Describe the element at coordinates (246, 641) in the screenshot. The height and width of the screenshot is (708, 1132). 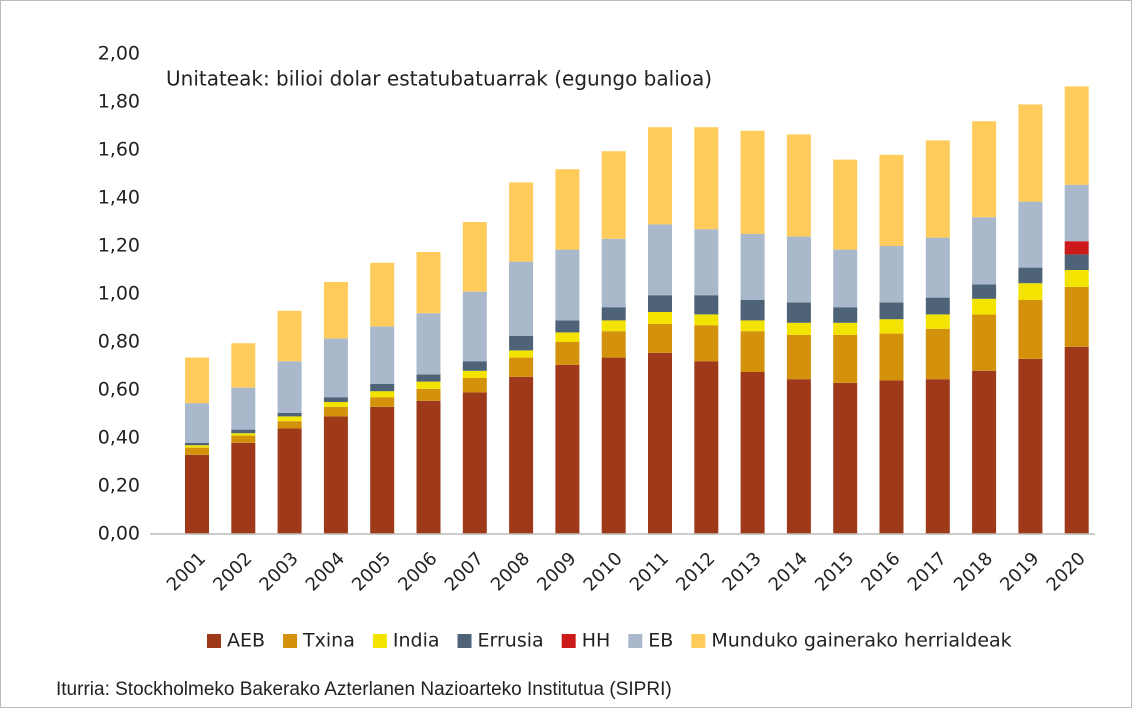
I see `legend-label: AEB` at that location.